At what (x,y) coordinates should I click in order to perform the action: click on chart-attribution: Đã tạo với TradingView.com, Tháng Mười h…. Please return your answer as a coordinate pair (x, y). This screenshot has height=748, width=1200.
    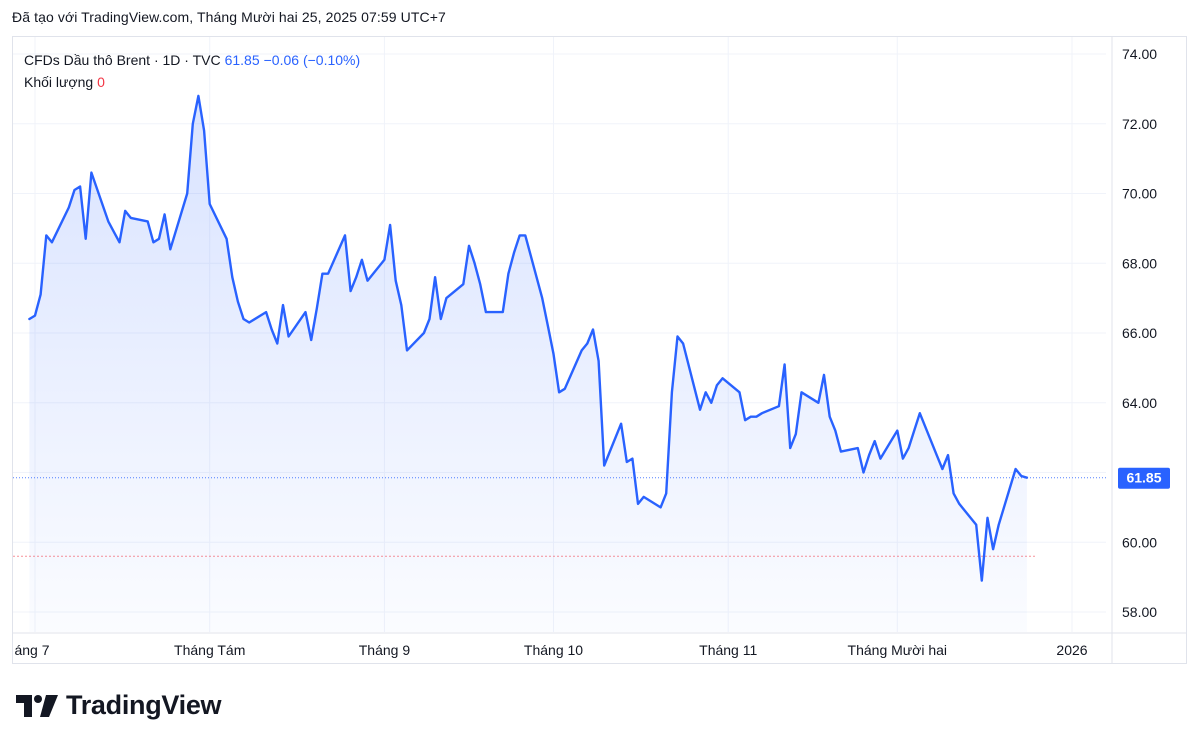
    Looking at the image, I should click on (229, 17).